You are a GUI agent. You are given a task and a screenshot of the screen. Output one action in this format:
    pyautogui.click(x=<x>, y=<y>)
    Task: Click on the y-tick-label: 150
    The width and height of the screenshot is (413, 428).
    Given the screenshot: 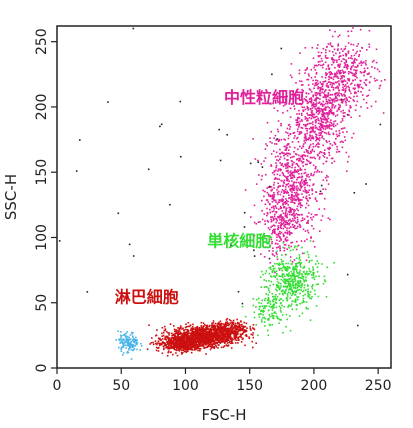 What is the action you would take?
    pyautogui.click(x=42, y=172)
    